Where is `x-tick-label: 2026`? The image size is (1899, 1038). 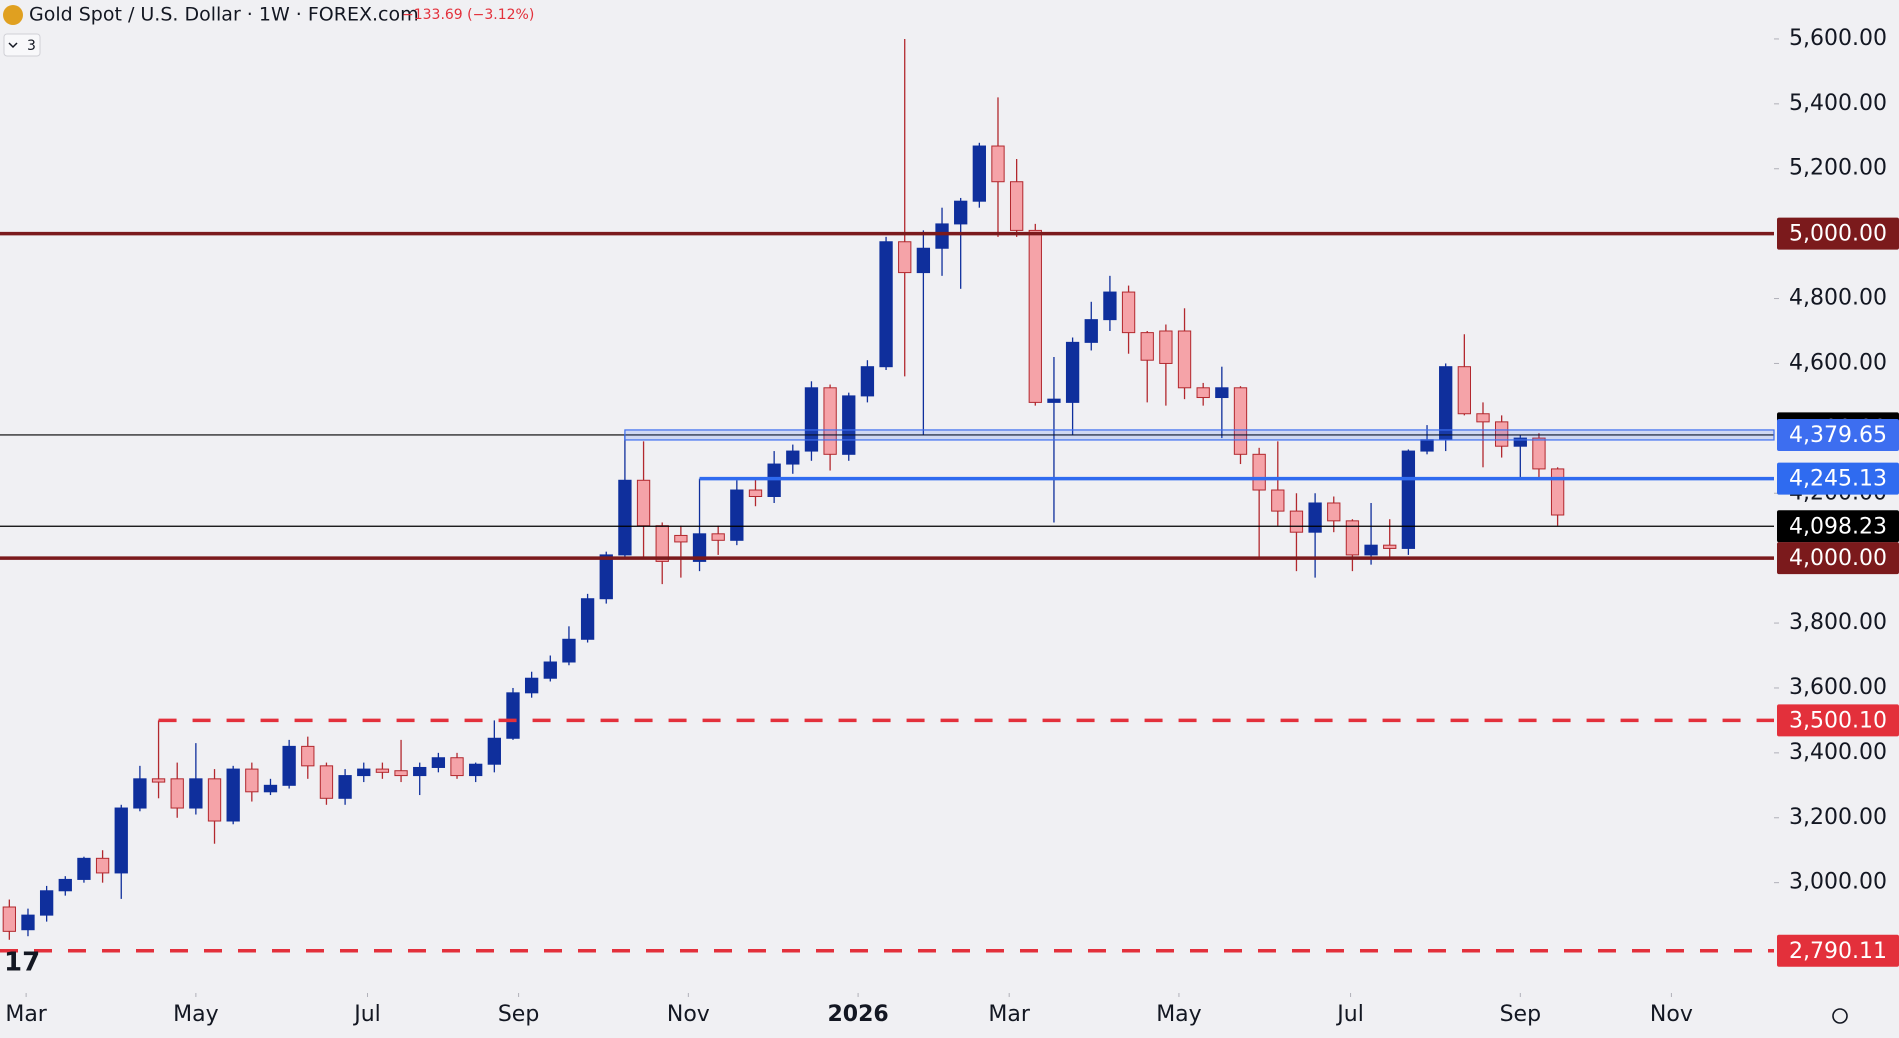 x-tick-label: 2026 is located at coordinates (857, 1014).